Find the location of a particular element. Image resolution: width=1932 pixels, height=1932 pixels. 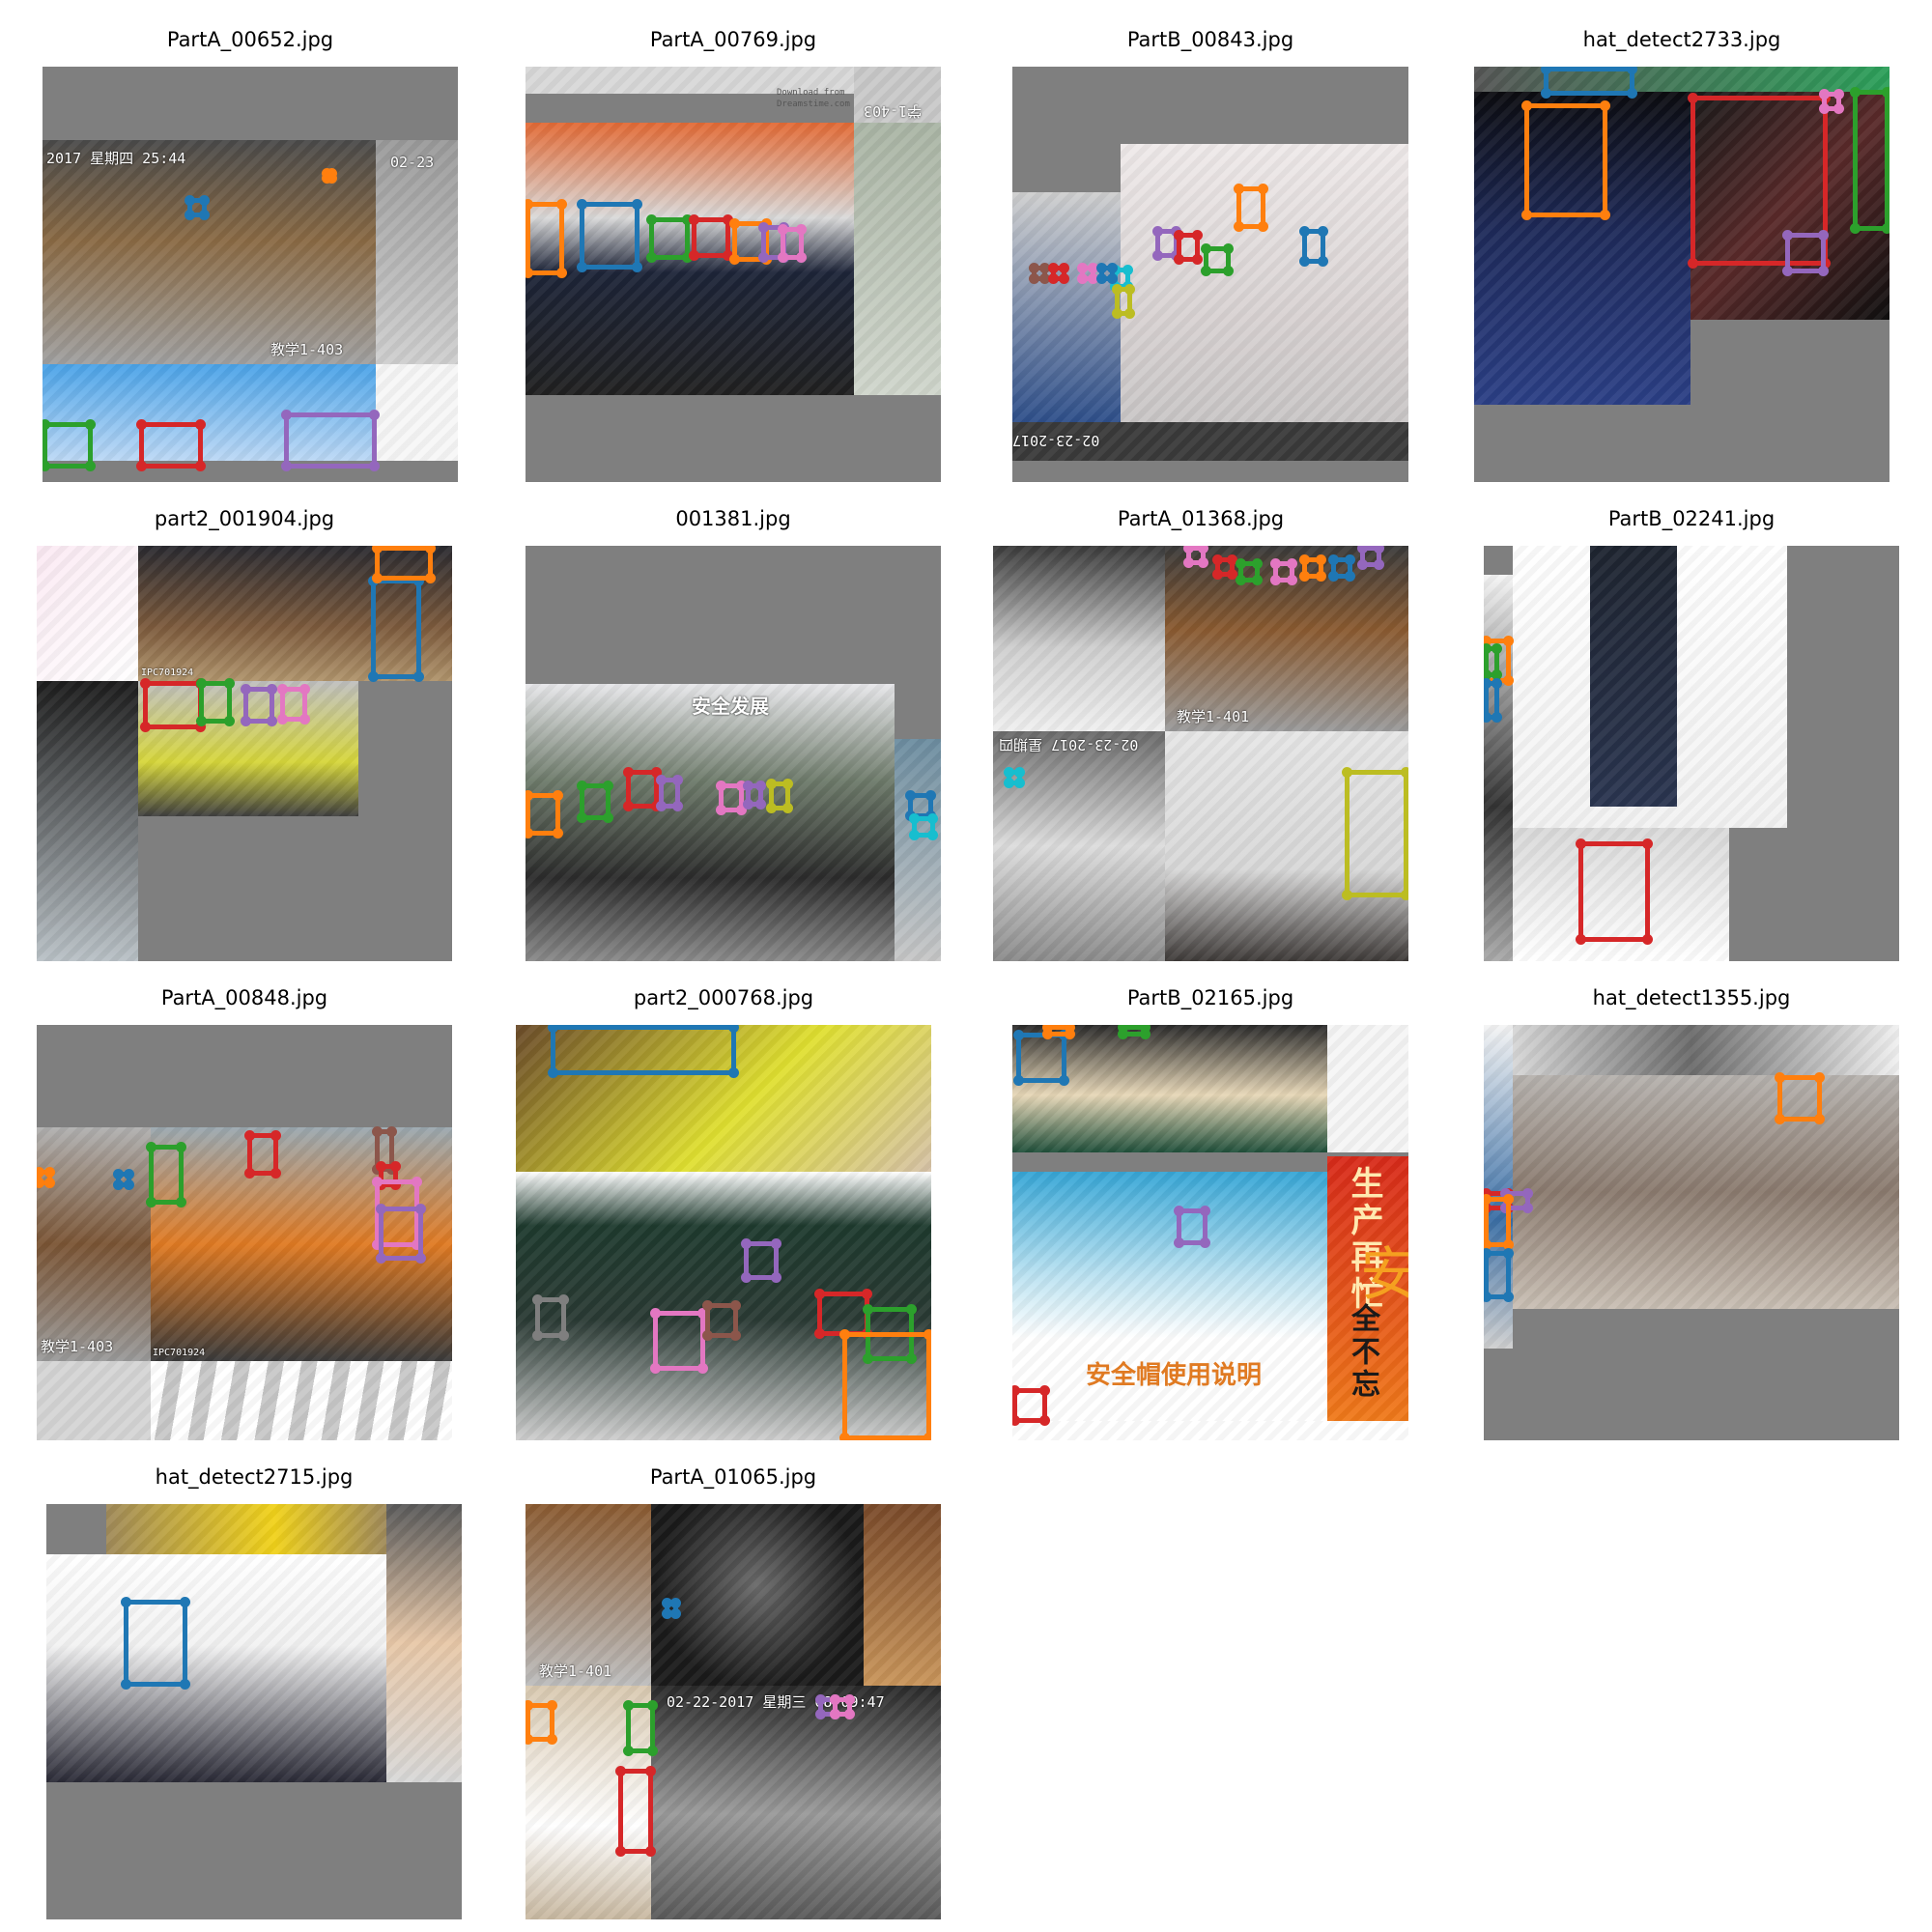

bounding-box-pink is located at coordinates (731, 798).